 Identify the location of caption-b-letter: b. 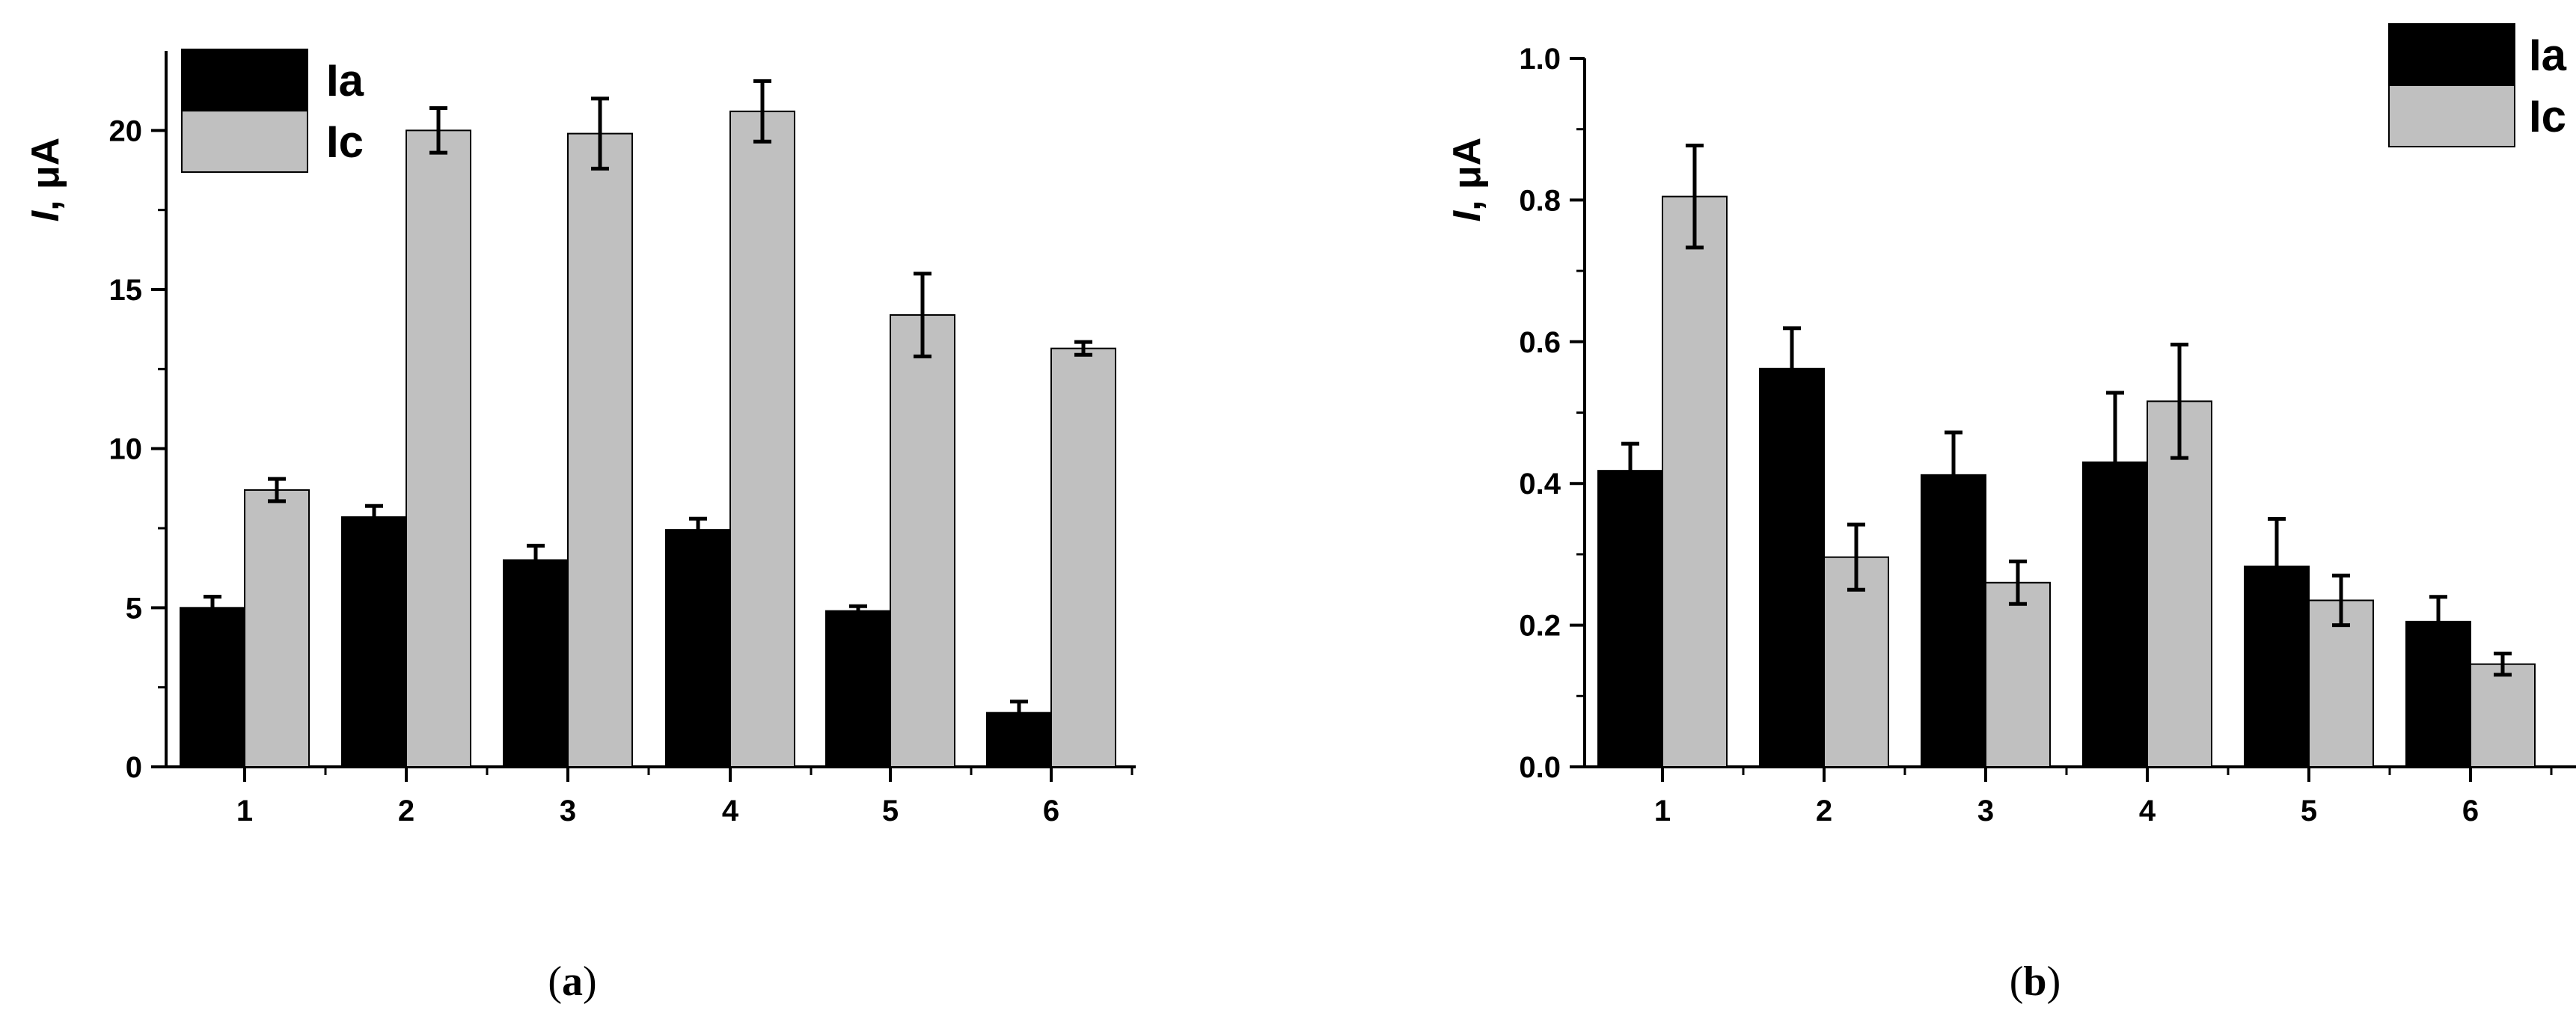
(2035, 982).